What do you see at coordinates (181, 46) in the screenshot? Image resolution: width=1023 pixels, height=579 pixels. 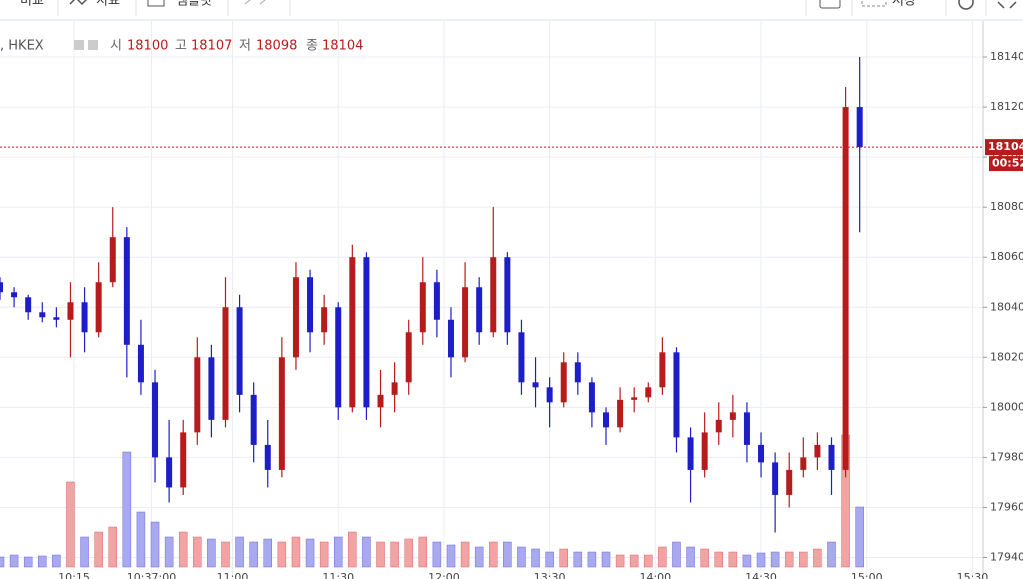 I see `legend-label: 고` at bounding box center [181, 46].